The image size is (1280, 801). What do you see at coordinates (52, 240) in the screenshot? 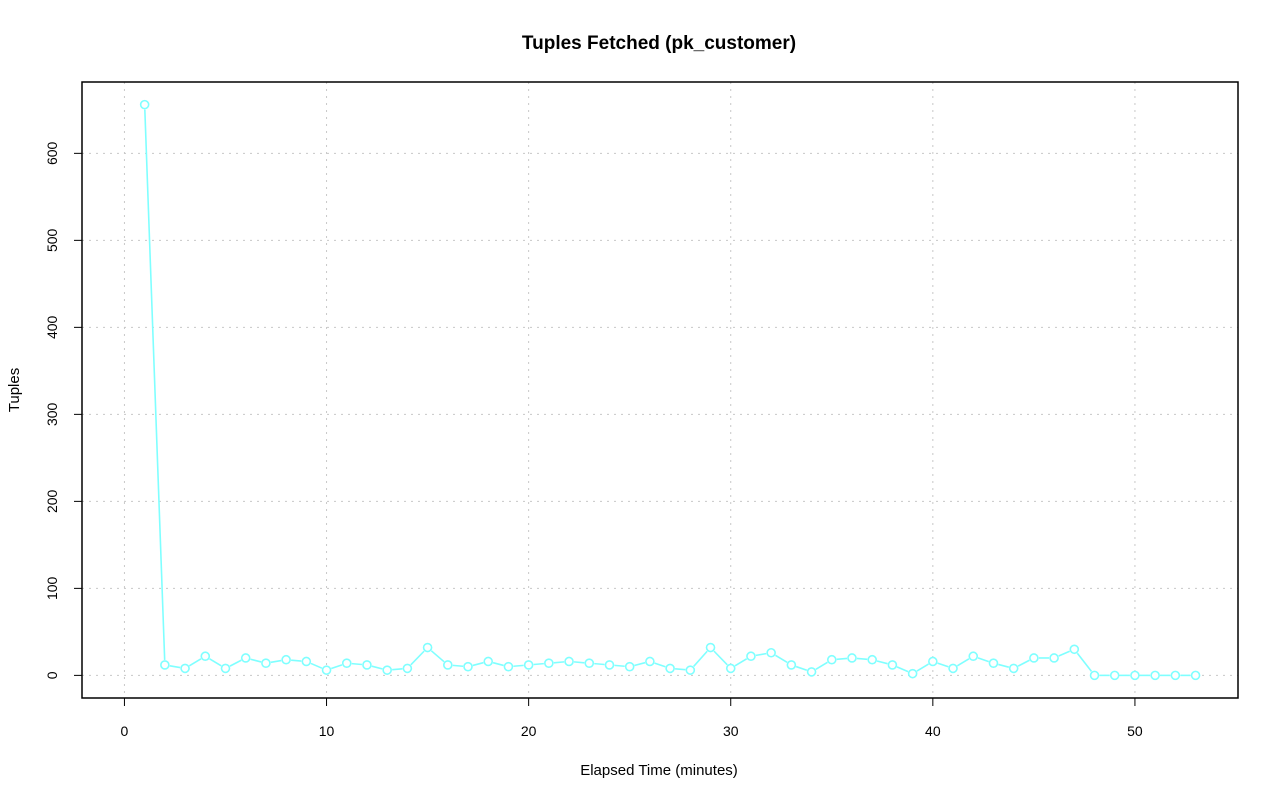
I see `y-tick-label: 500` at bounding box center [52, 240].